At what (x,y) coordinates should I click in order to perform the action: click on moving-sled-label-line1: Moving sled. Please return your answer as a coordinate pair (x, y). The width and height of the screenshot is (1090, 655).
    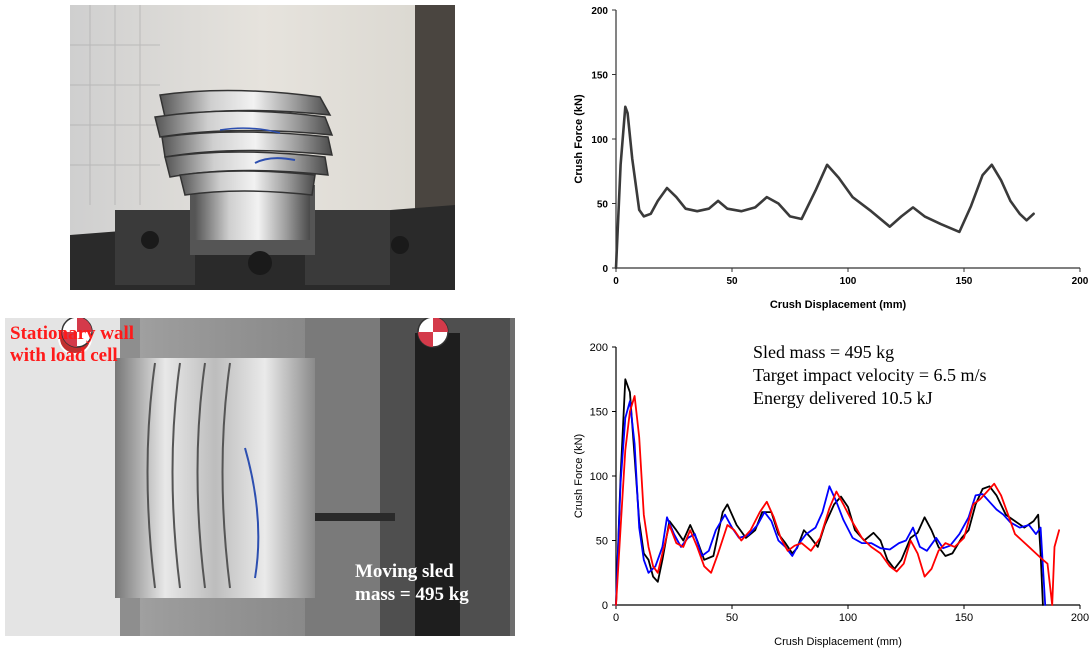
    Looking at the image, I should click on (404, 571).